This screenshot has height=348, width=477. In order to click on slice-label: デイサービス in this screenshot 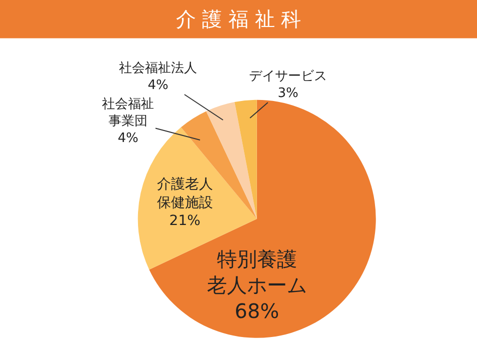, I will do `click(288, 76)`.